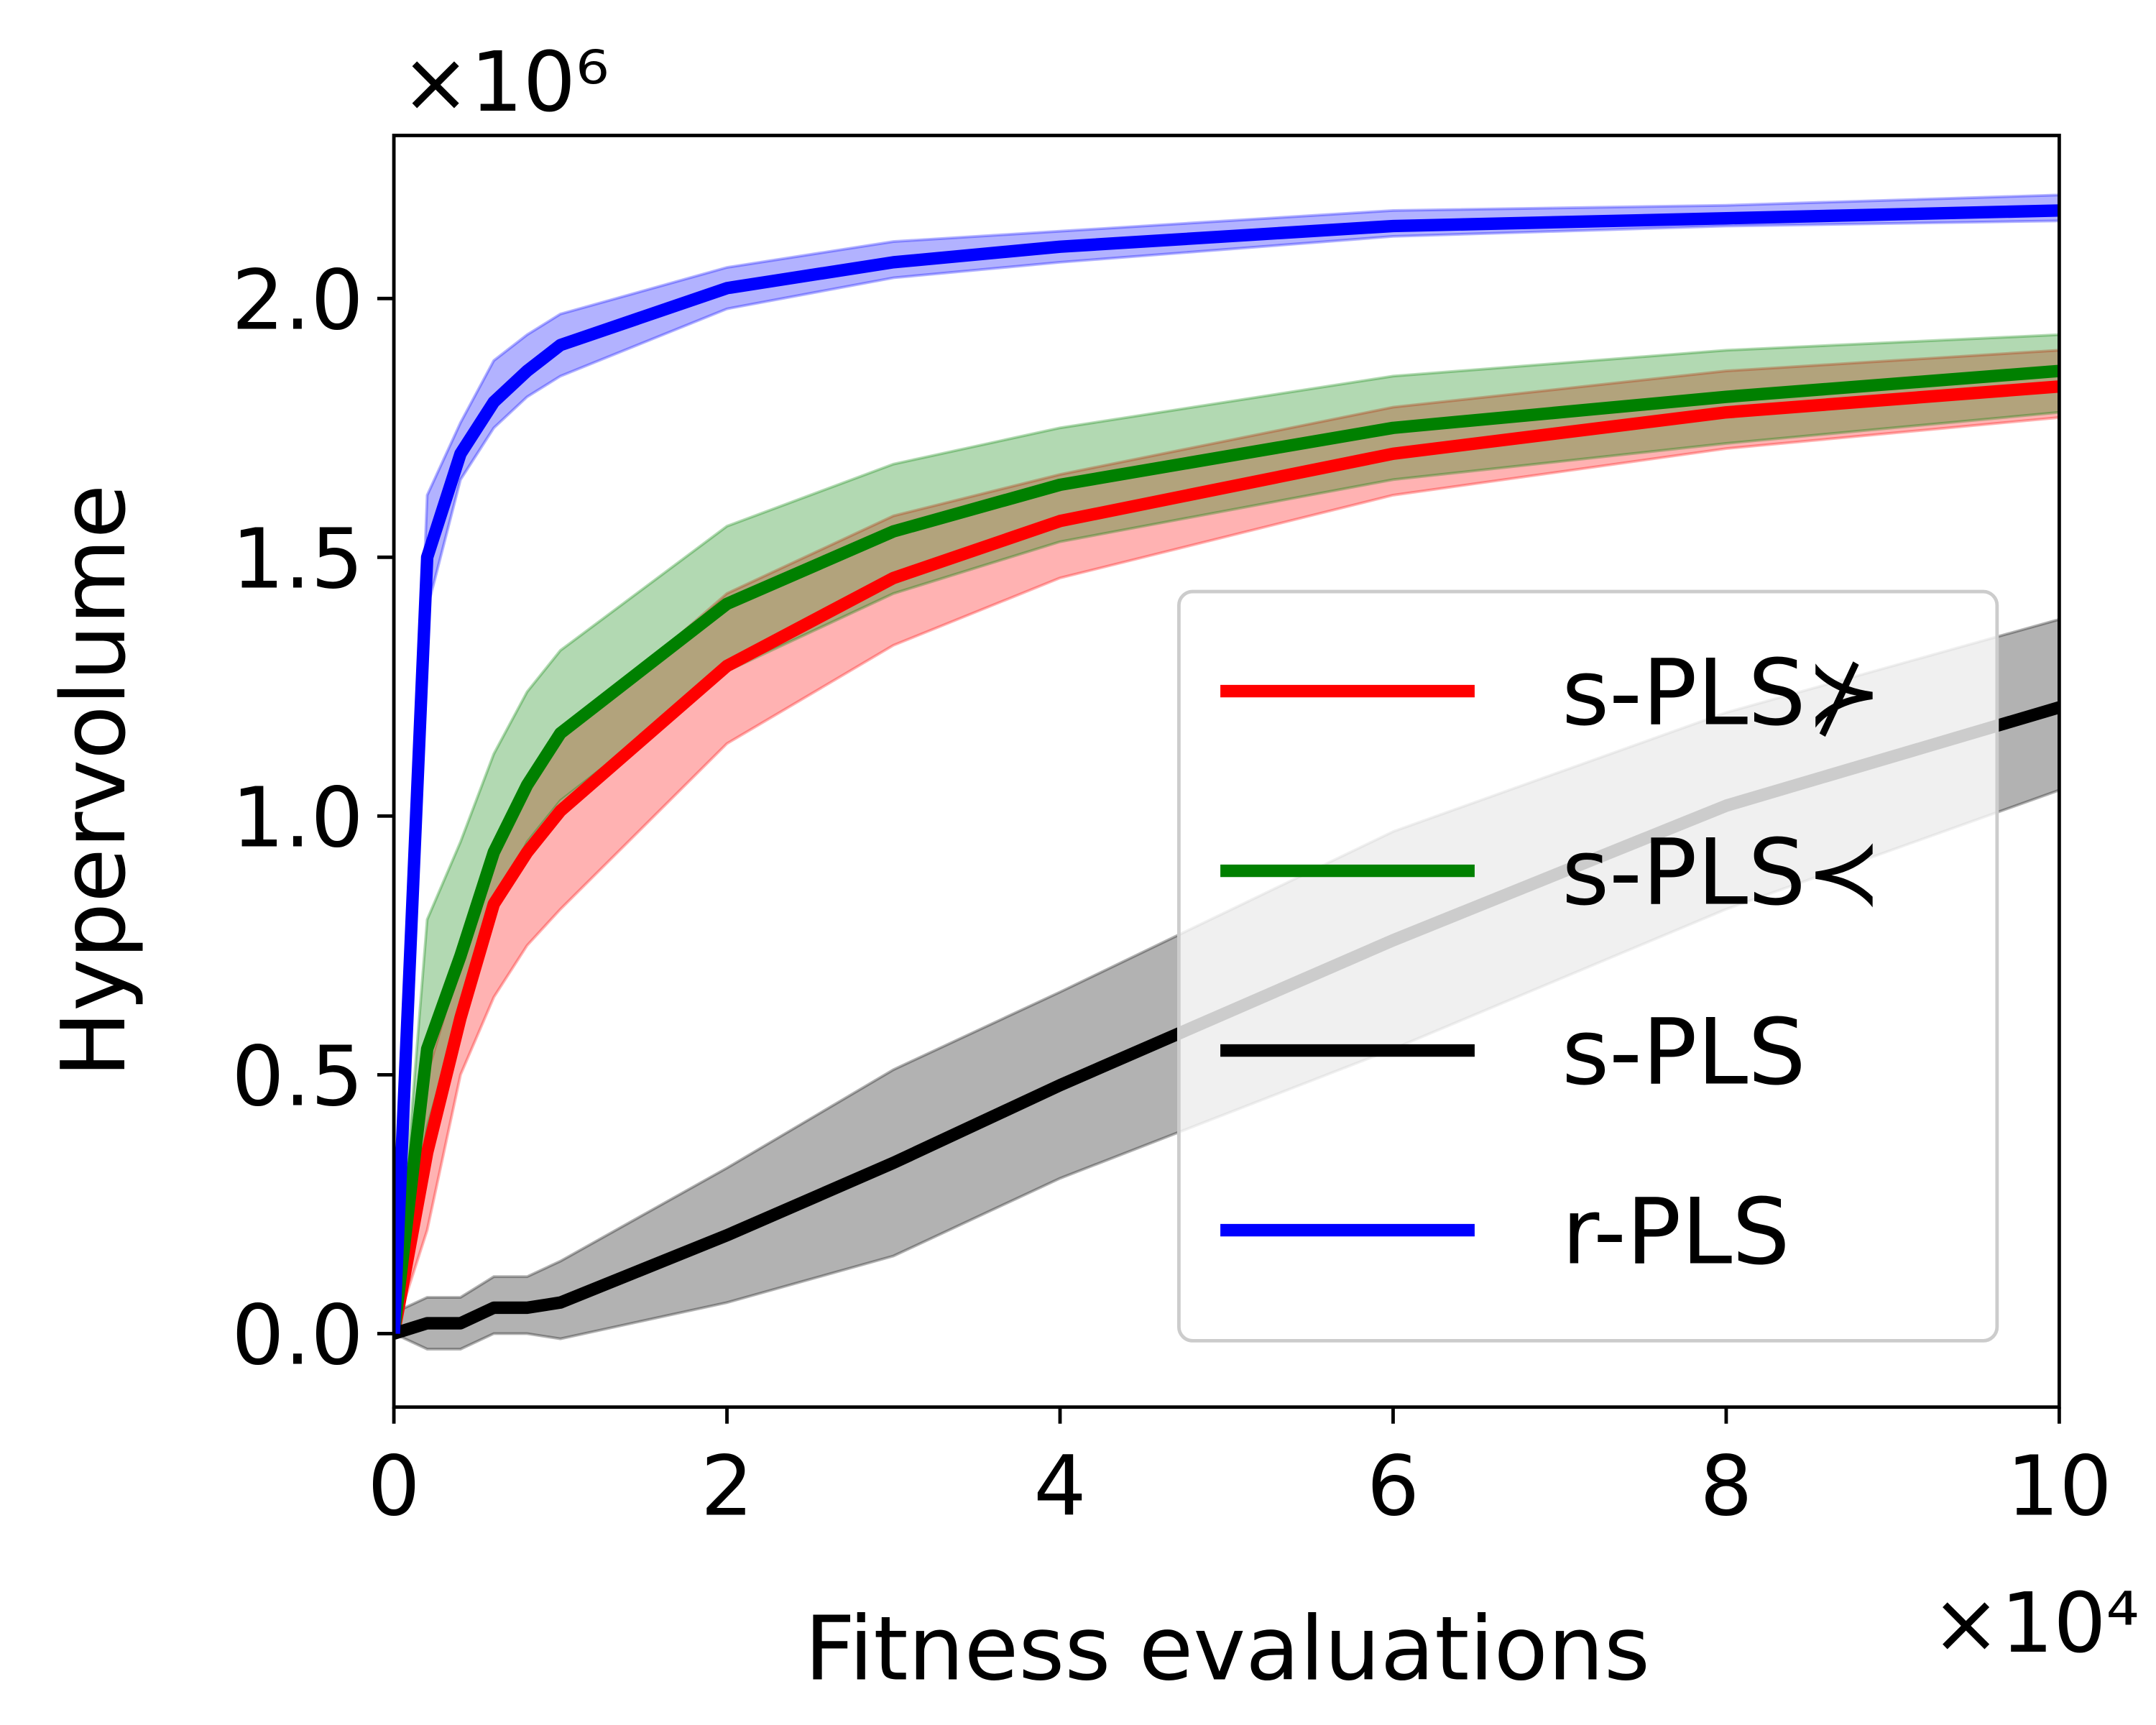  What do you see at coordinates (1059, 1487) in the screenshot?
I see `x-tick-label: 4` at bounding box center [1059, 1487].